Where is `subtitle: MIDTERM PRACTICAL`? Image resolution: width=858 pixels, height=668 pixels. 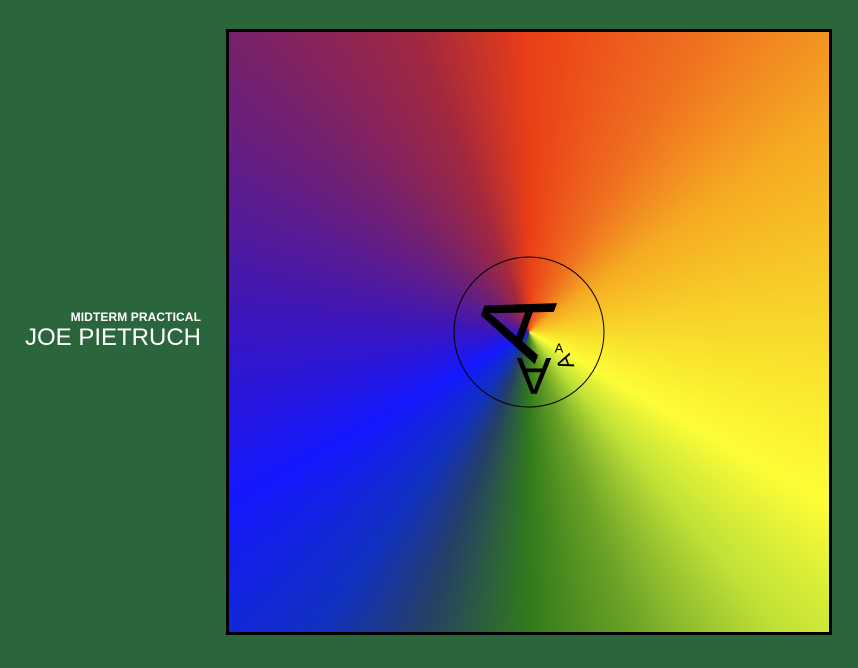
subtitle: MIDTERM PRACTICAL is located at coordinates (135, 317).